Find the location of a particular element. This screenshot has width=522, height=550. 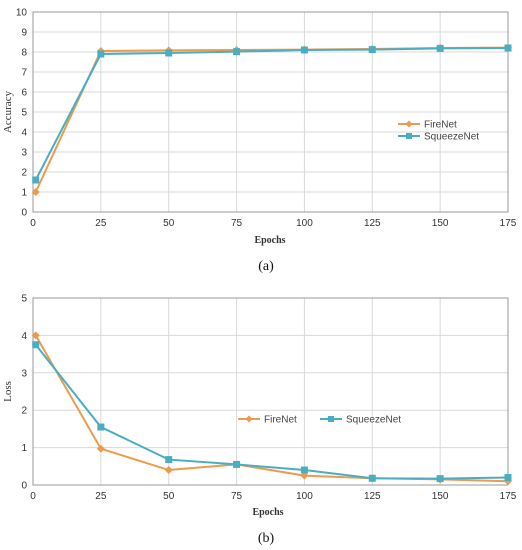

loss-x-tick-label: 175 is located at coordinates (508, 496).